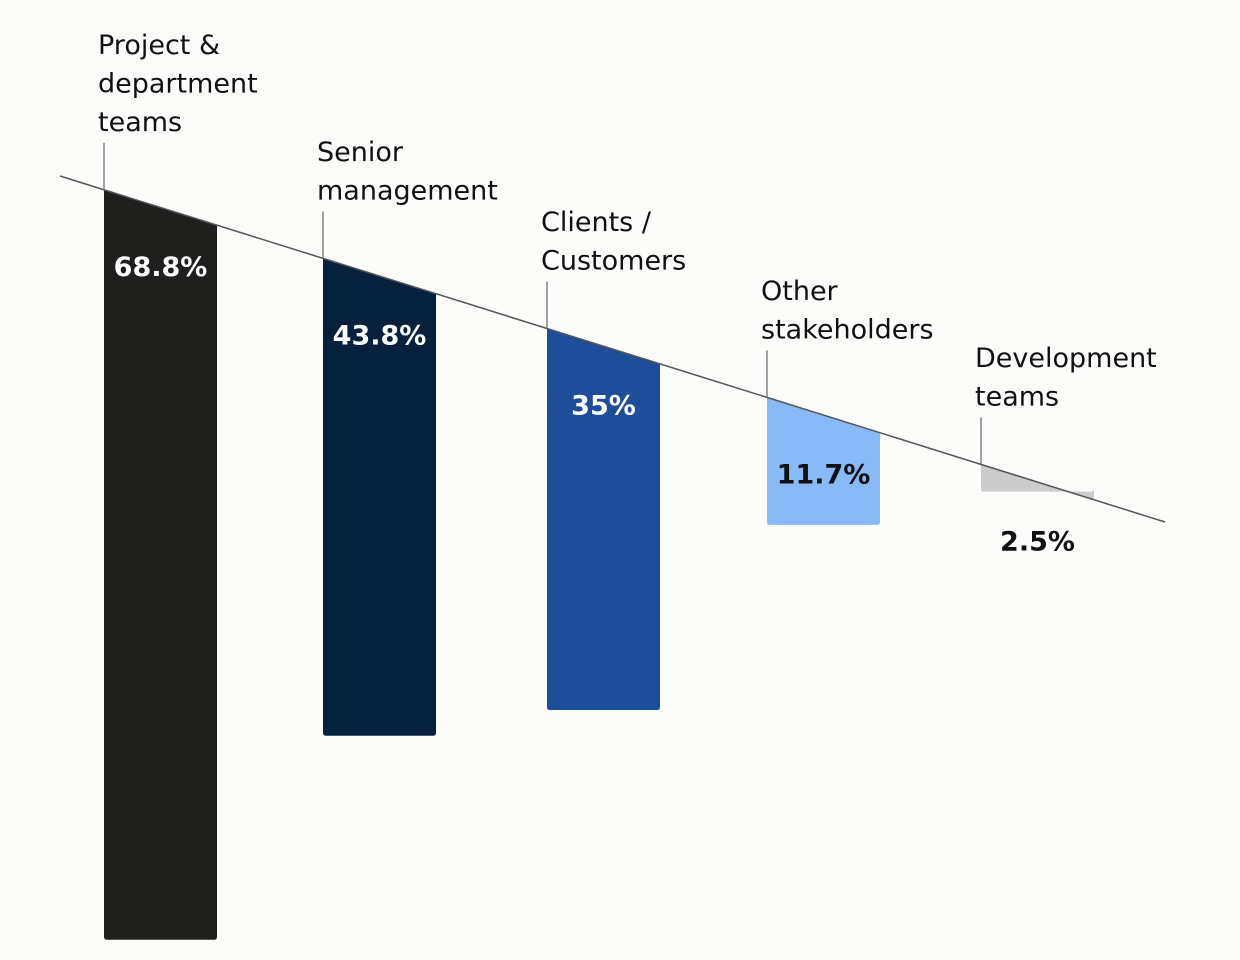 The image size is (1240, 960). I want to click on value-label: 35%, so click(603, 405).